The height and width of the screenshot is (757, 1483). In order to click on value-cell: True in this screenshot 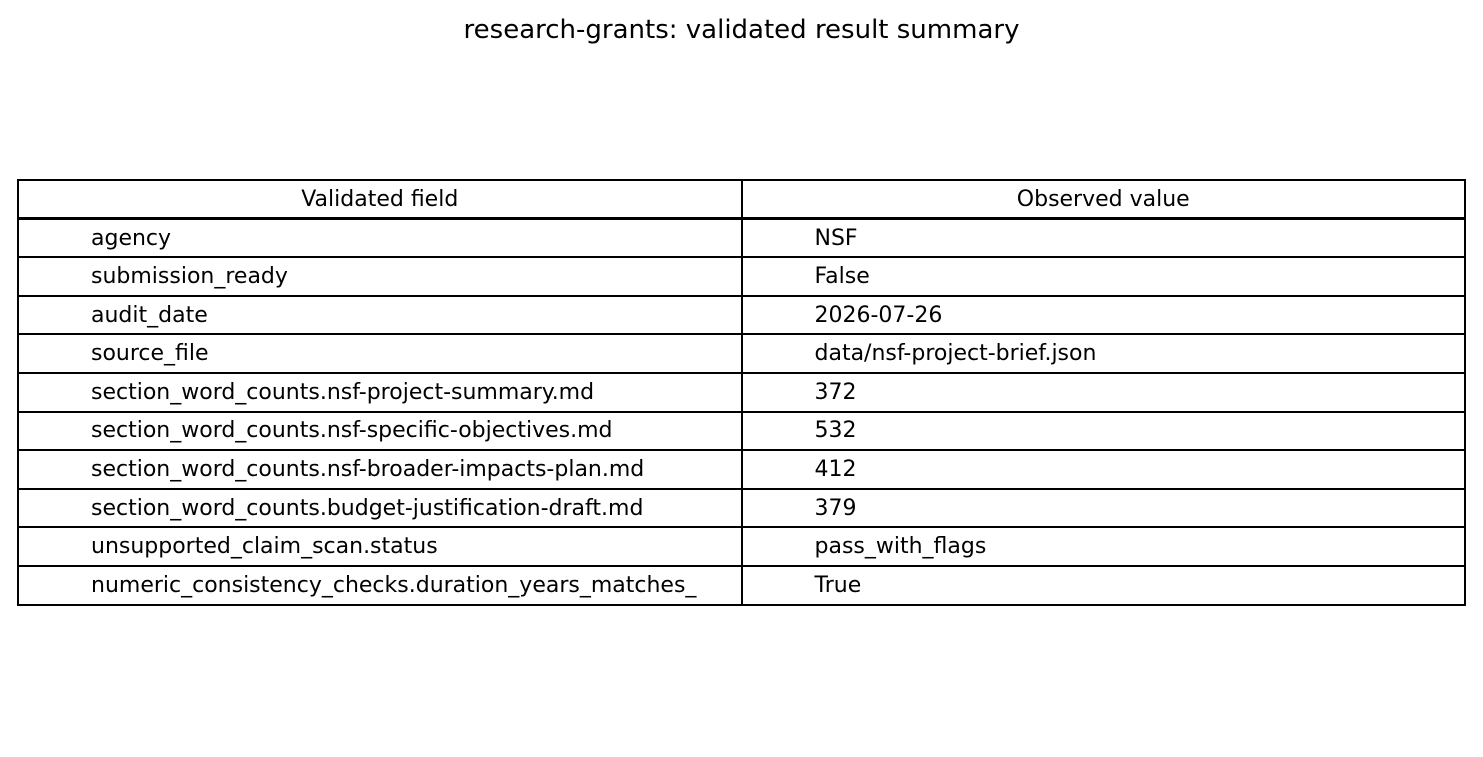, I will do `click(1103, 585)`.